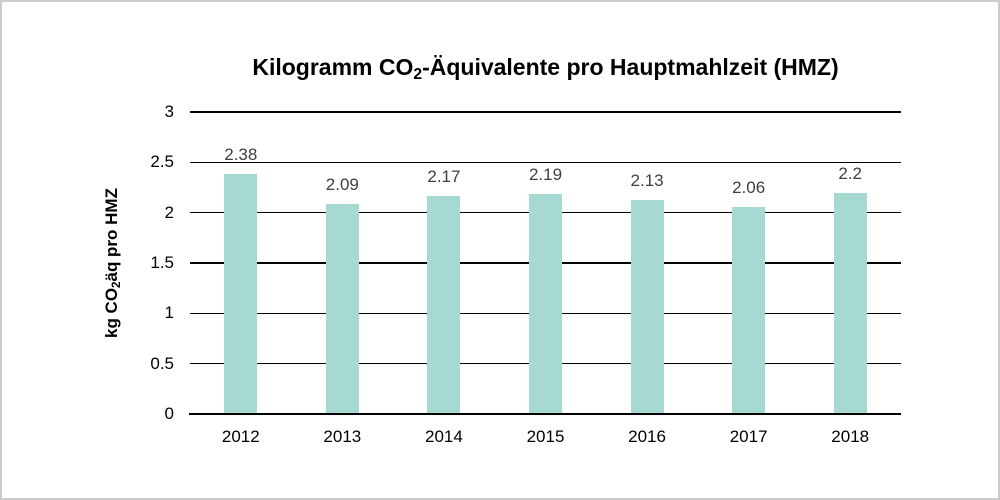 The image size is (1000, 500). Describe the element at coordinates (342, 436) in the screenshot. I see `x-tick-label: 2013` at that location.